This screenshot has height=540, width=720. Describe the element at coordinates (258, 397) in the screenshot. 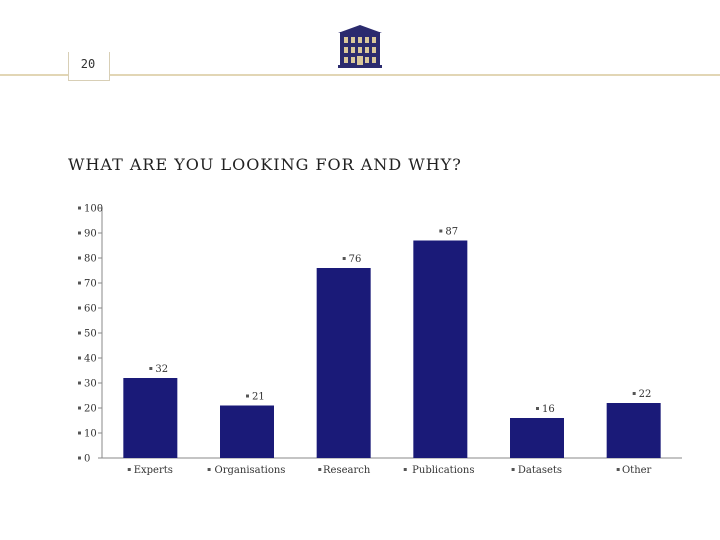

I see `data-label: 21` at that location.